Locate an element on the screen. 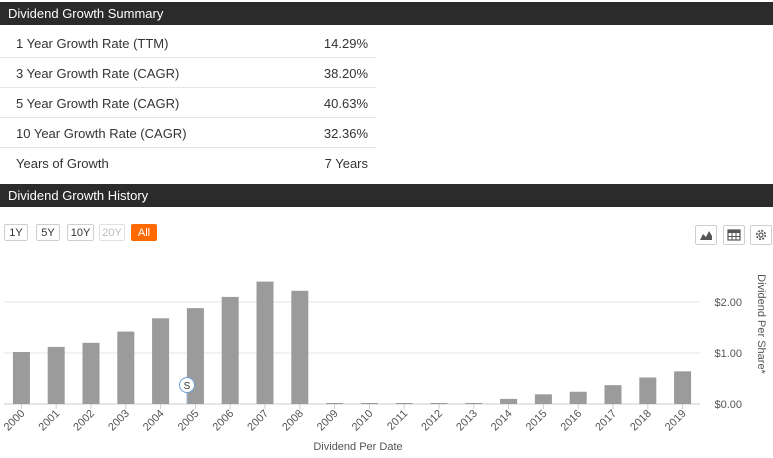 The image size is (773, 458). x-tick-label: 2003 is located at coordinates (119, 421).